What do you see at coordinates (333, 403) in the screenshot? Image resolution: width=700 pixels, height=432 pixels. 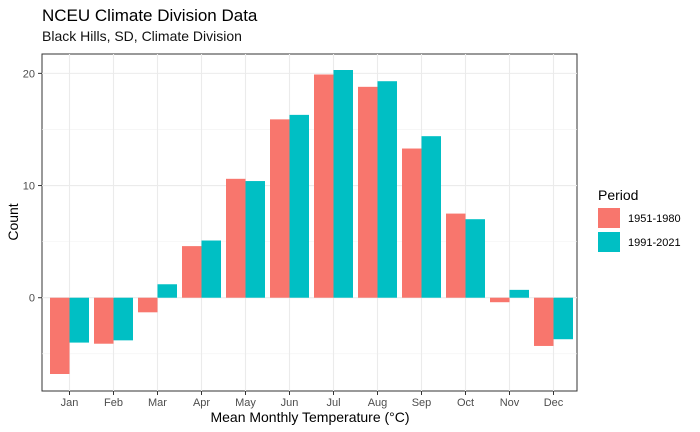 I see `x-tick-label: Jul` at bounding box center [333, 403].